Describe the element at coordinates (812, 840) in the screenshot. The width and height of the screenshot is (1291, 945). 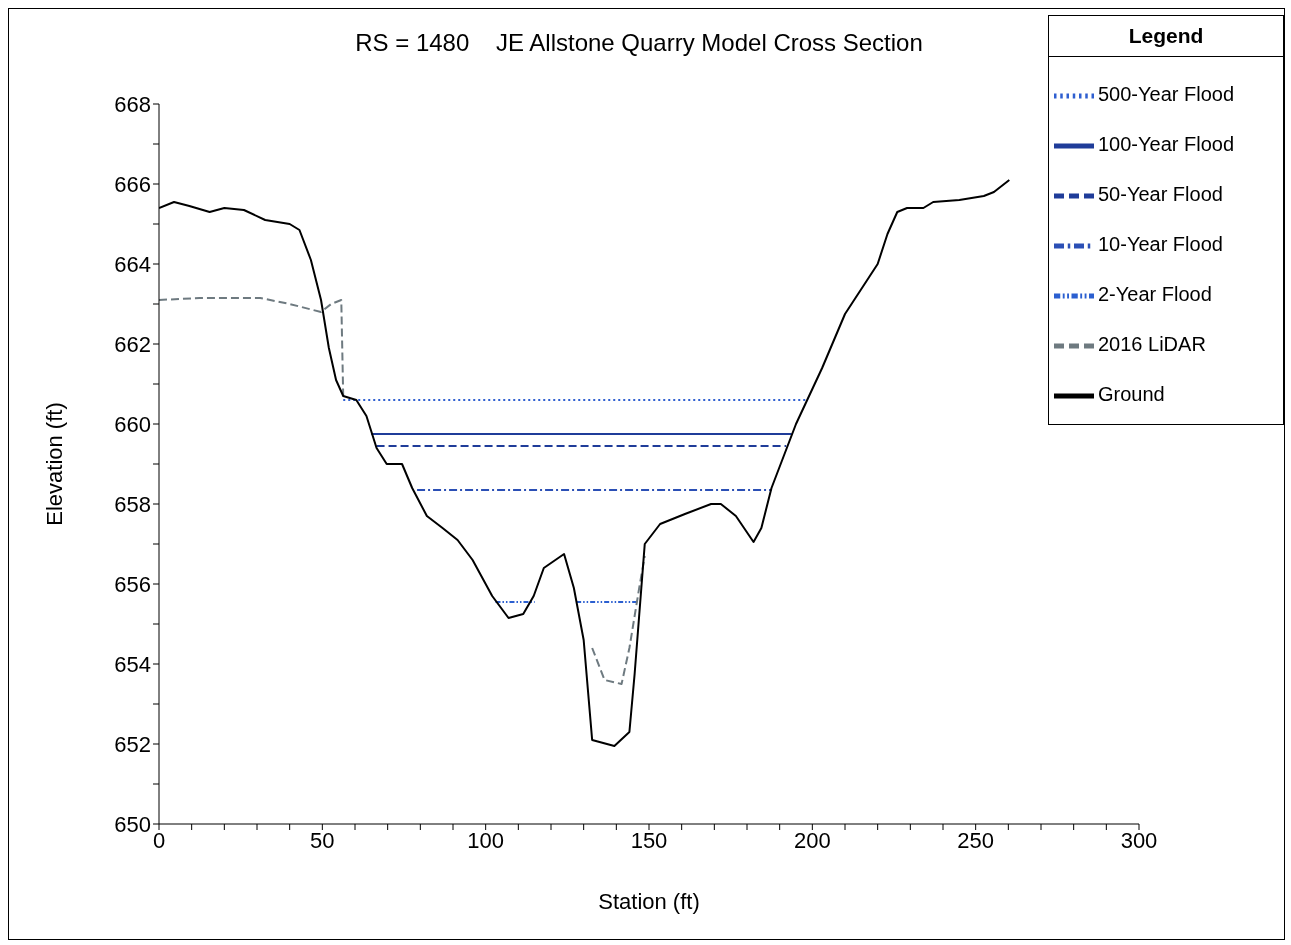
I see `x-tick-label: 200` at that location.